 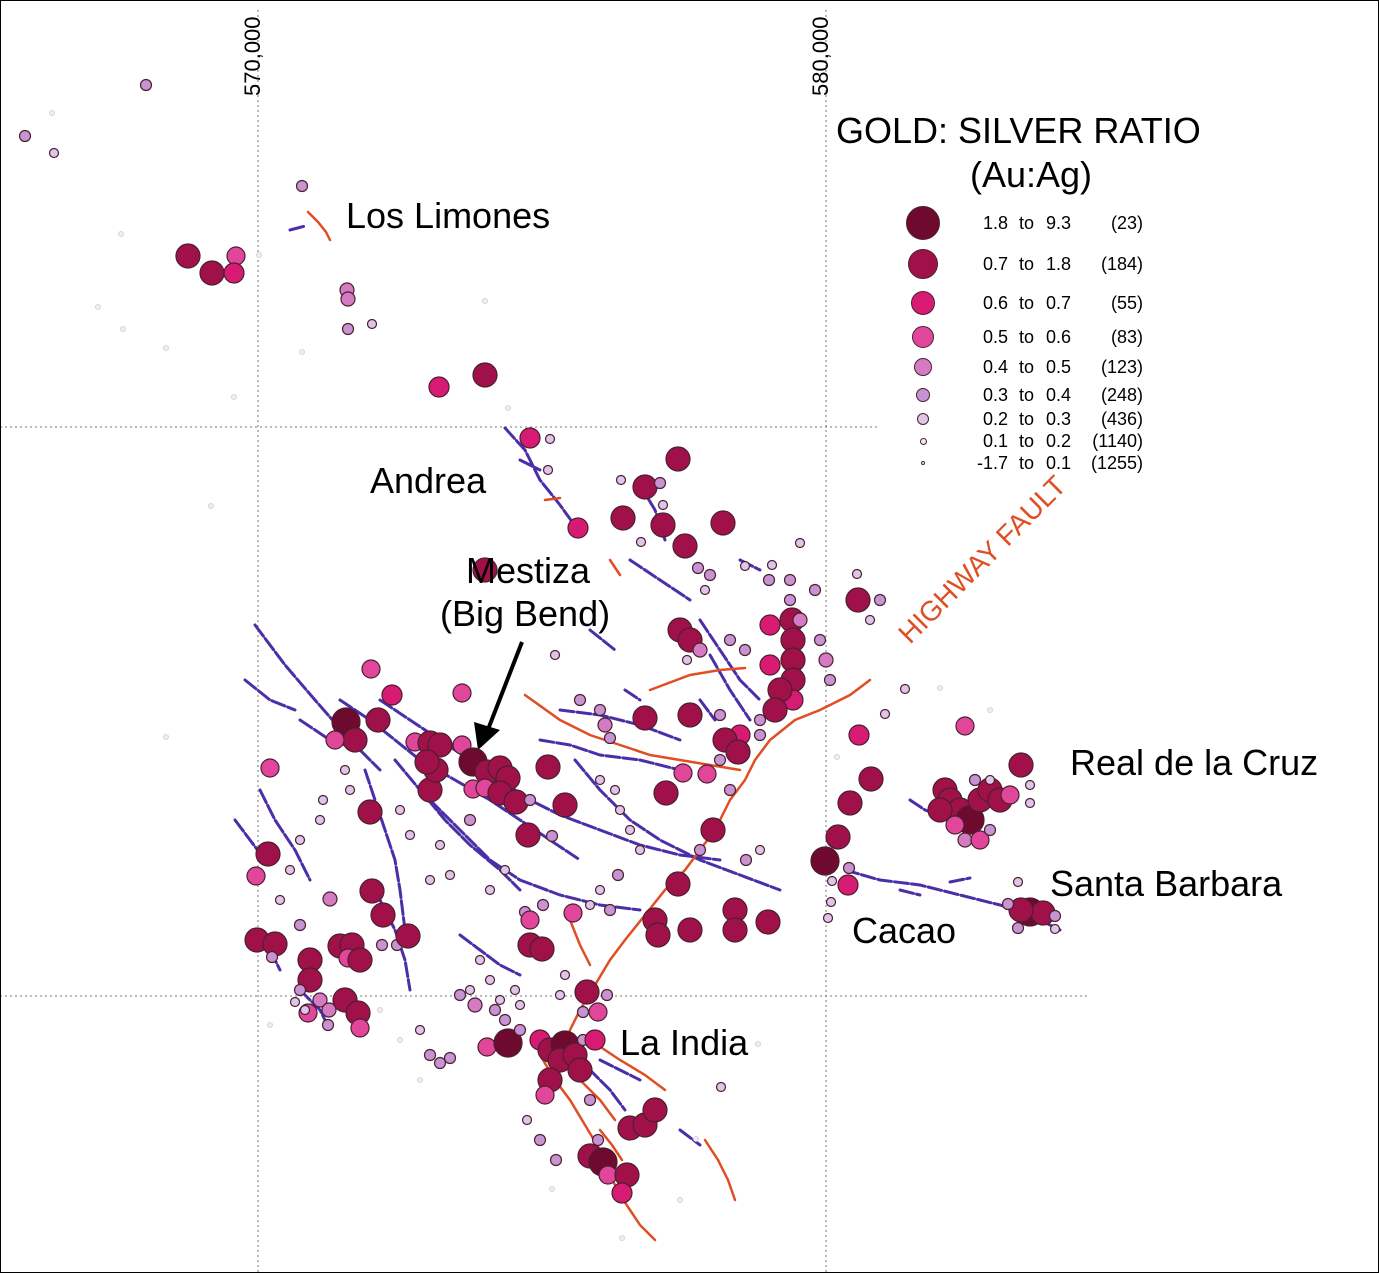 What do you see at coordinates (1059, 395) in the screenshot?
I see `legend-range-to: 0.4` at bounding box center [1059, 395].